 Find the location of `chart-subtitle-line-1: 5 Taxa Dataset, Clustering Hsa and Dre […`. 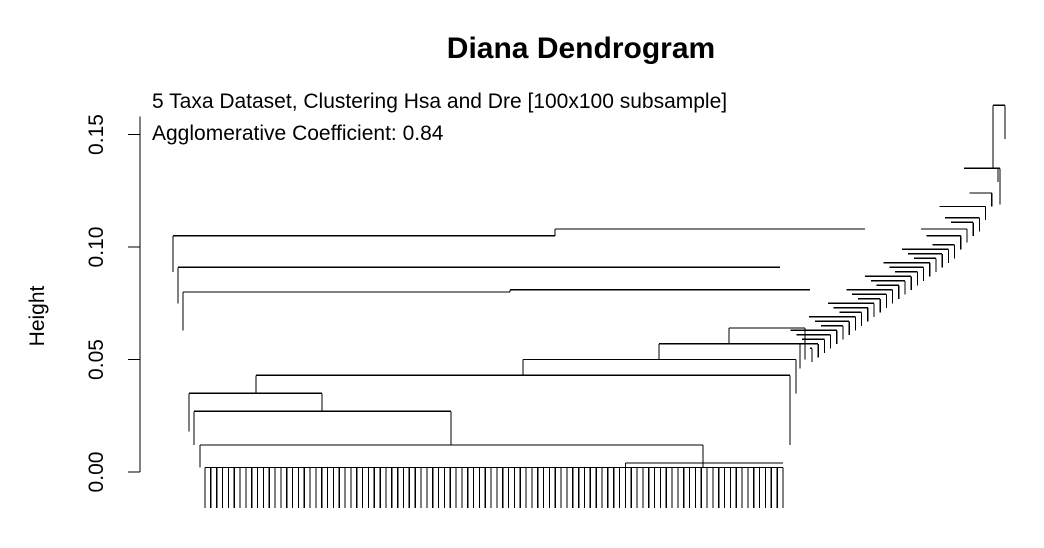

chart-subtitle-line-1: 5 Taxa Dataset, Clustering Hsa and Dre [… is located at coordinates (439, 101).